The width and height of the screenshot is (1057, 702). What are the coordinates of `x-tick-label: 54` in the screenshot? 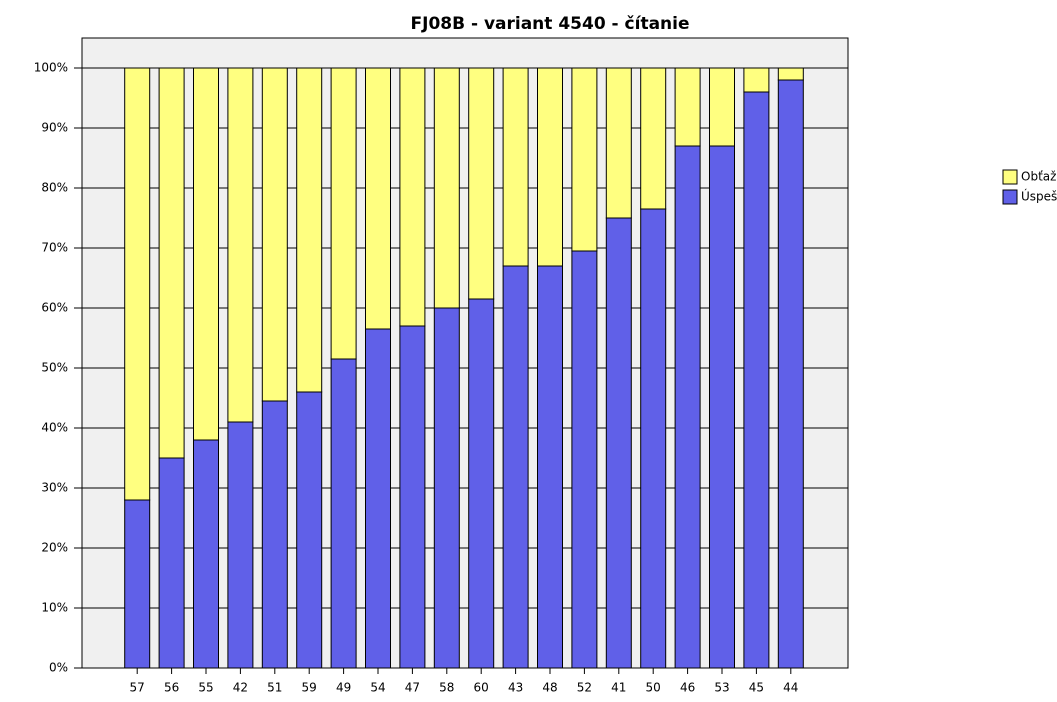 It's located at (377, 688).